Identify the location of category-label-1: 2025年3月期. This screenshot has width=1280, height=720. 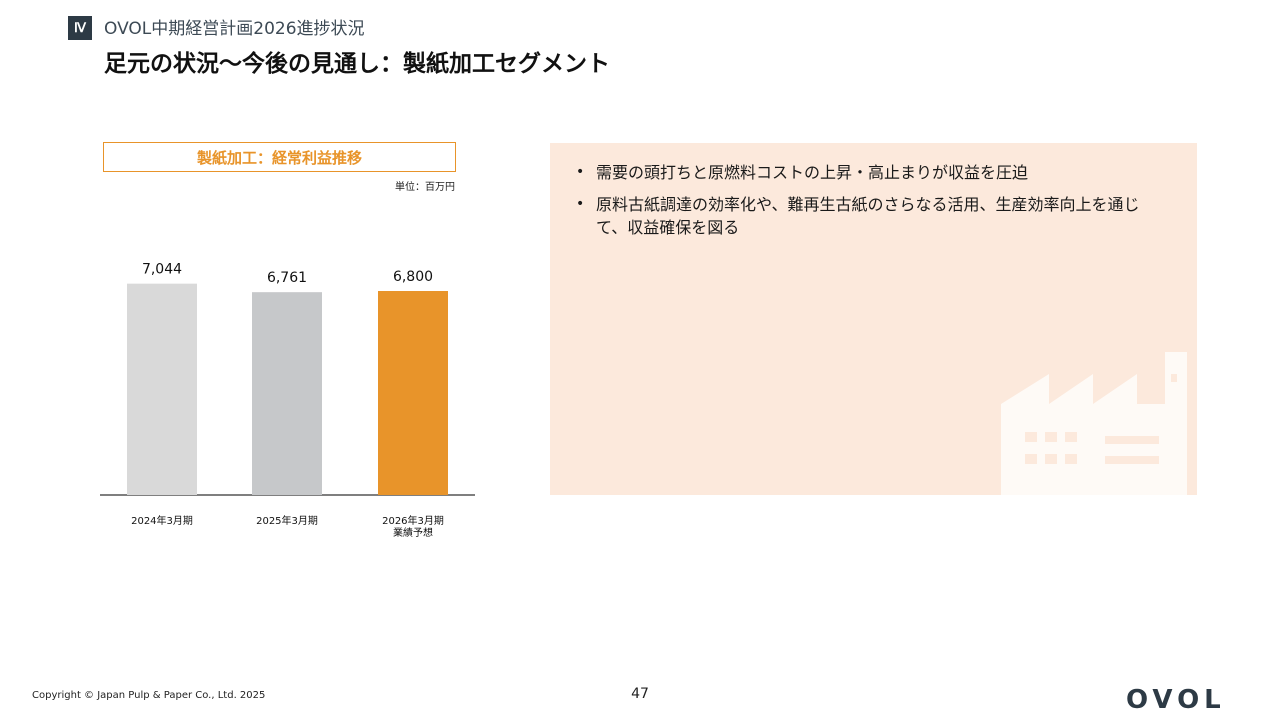
(287, 520).